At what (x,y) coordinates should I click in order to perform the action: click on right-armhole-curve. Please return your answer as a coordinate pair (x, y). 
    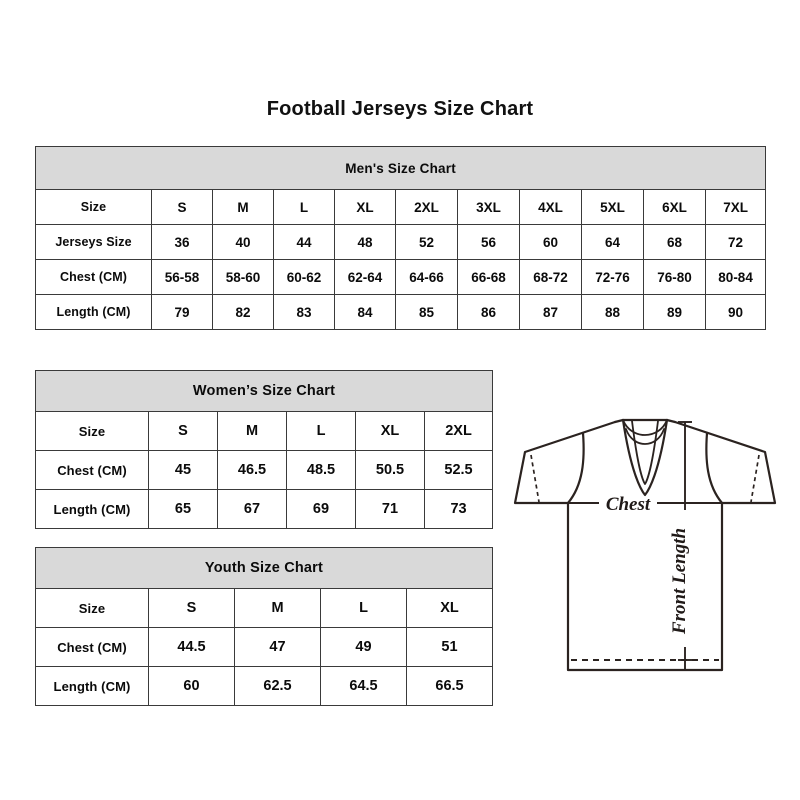
    Looking at the image, I should click on (714, 468).